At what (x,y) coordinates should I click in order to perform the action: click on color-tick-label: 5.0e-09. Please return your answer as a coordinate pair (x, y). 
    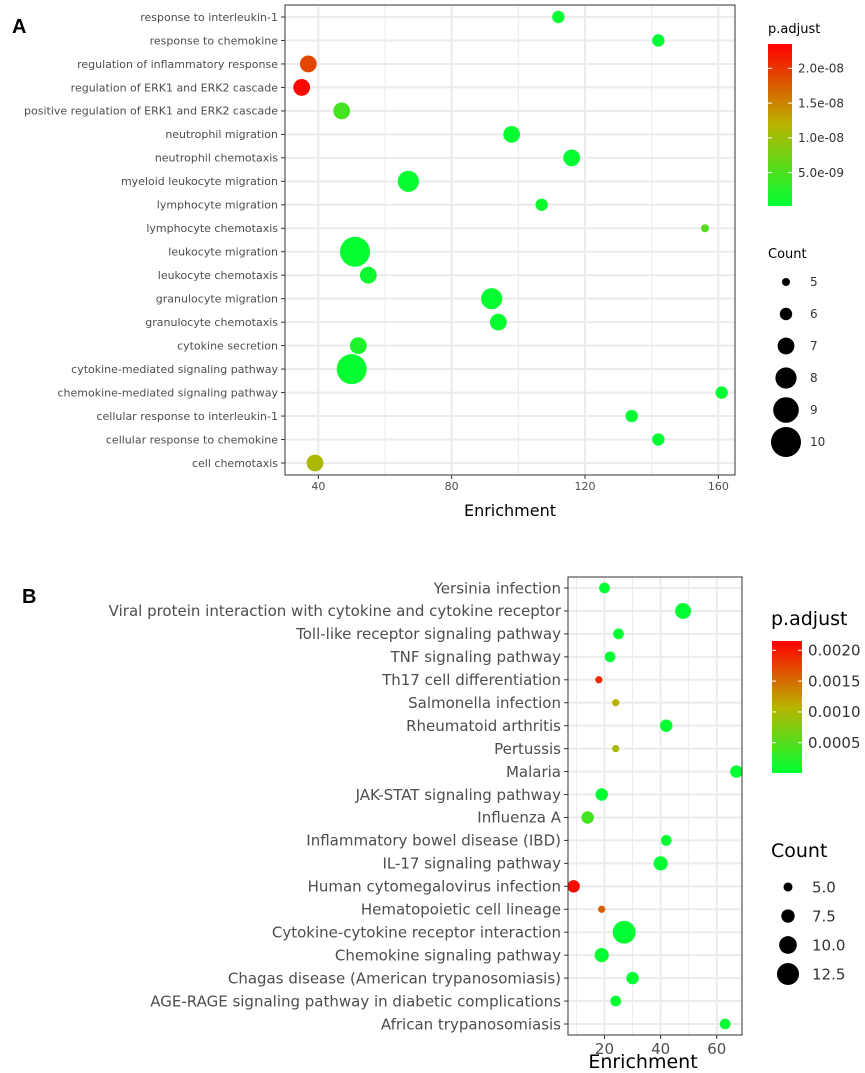
    Looking at the image, I should click on (821, 173).